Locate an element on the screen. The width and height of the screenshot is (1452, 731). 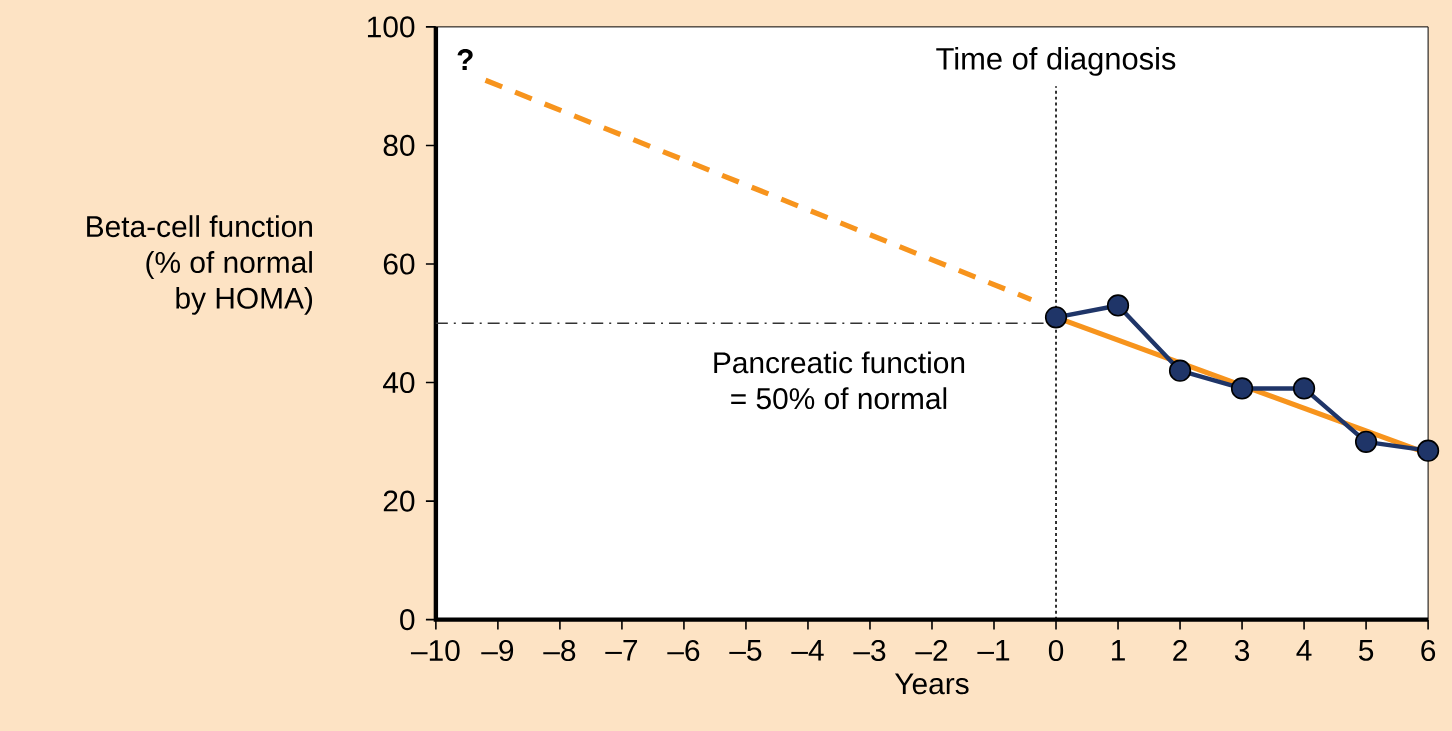
y-tick-label: 60 is located at coordinates (399, 264).